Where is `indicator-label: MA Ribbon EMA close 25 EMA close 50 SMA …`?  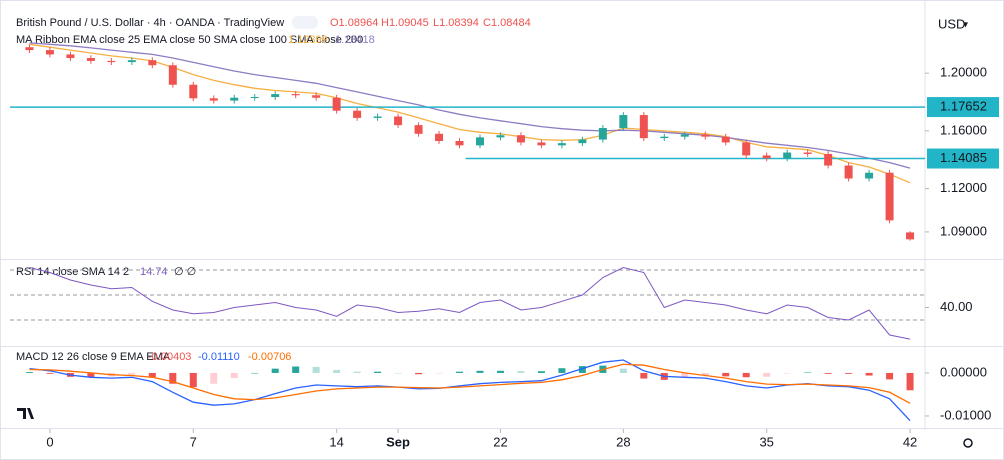
indicator-label: MA Ribbon EMA close 25 EMA close 50 SMA … is located at coordinates (189, 40).